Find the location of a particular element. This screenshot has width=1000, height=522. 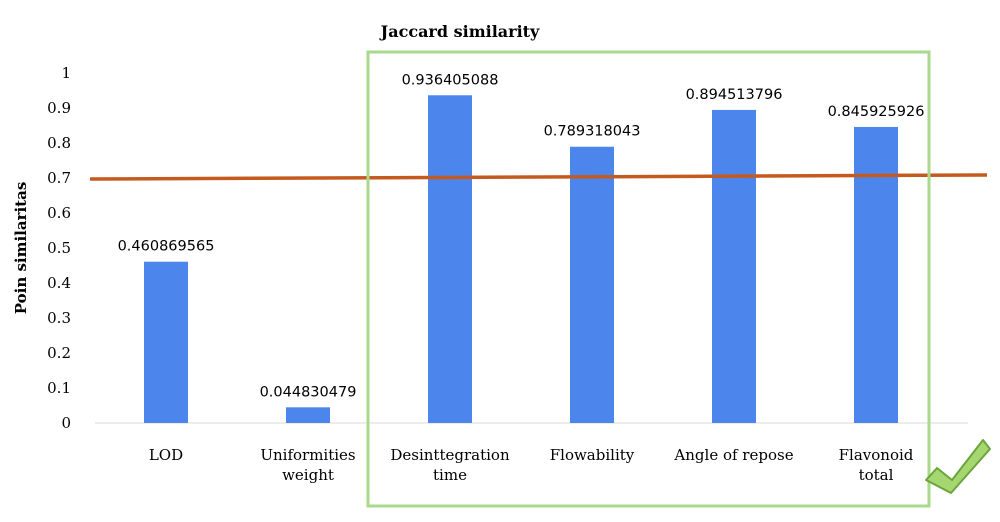

category-label: Desinttegration time is located at coordinates (450, 465).